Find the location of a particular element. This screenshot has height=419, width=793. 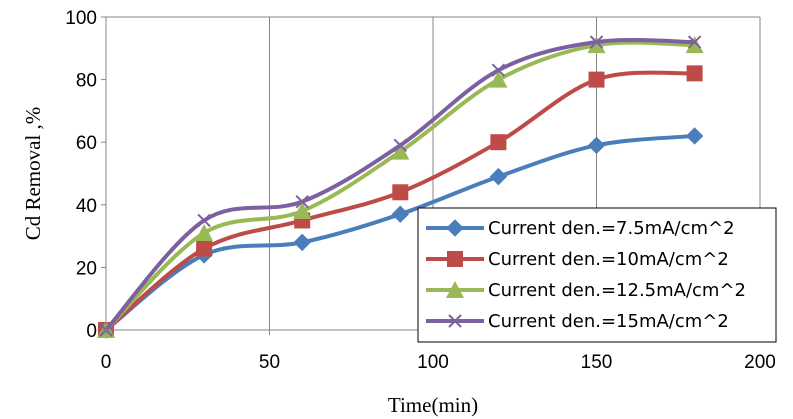

legend-label: Current den.=15mA/cm^2 is located at coordinates (608, 321).